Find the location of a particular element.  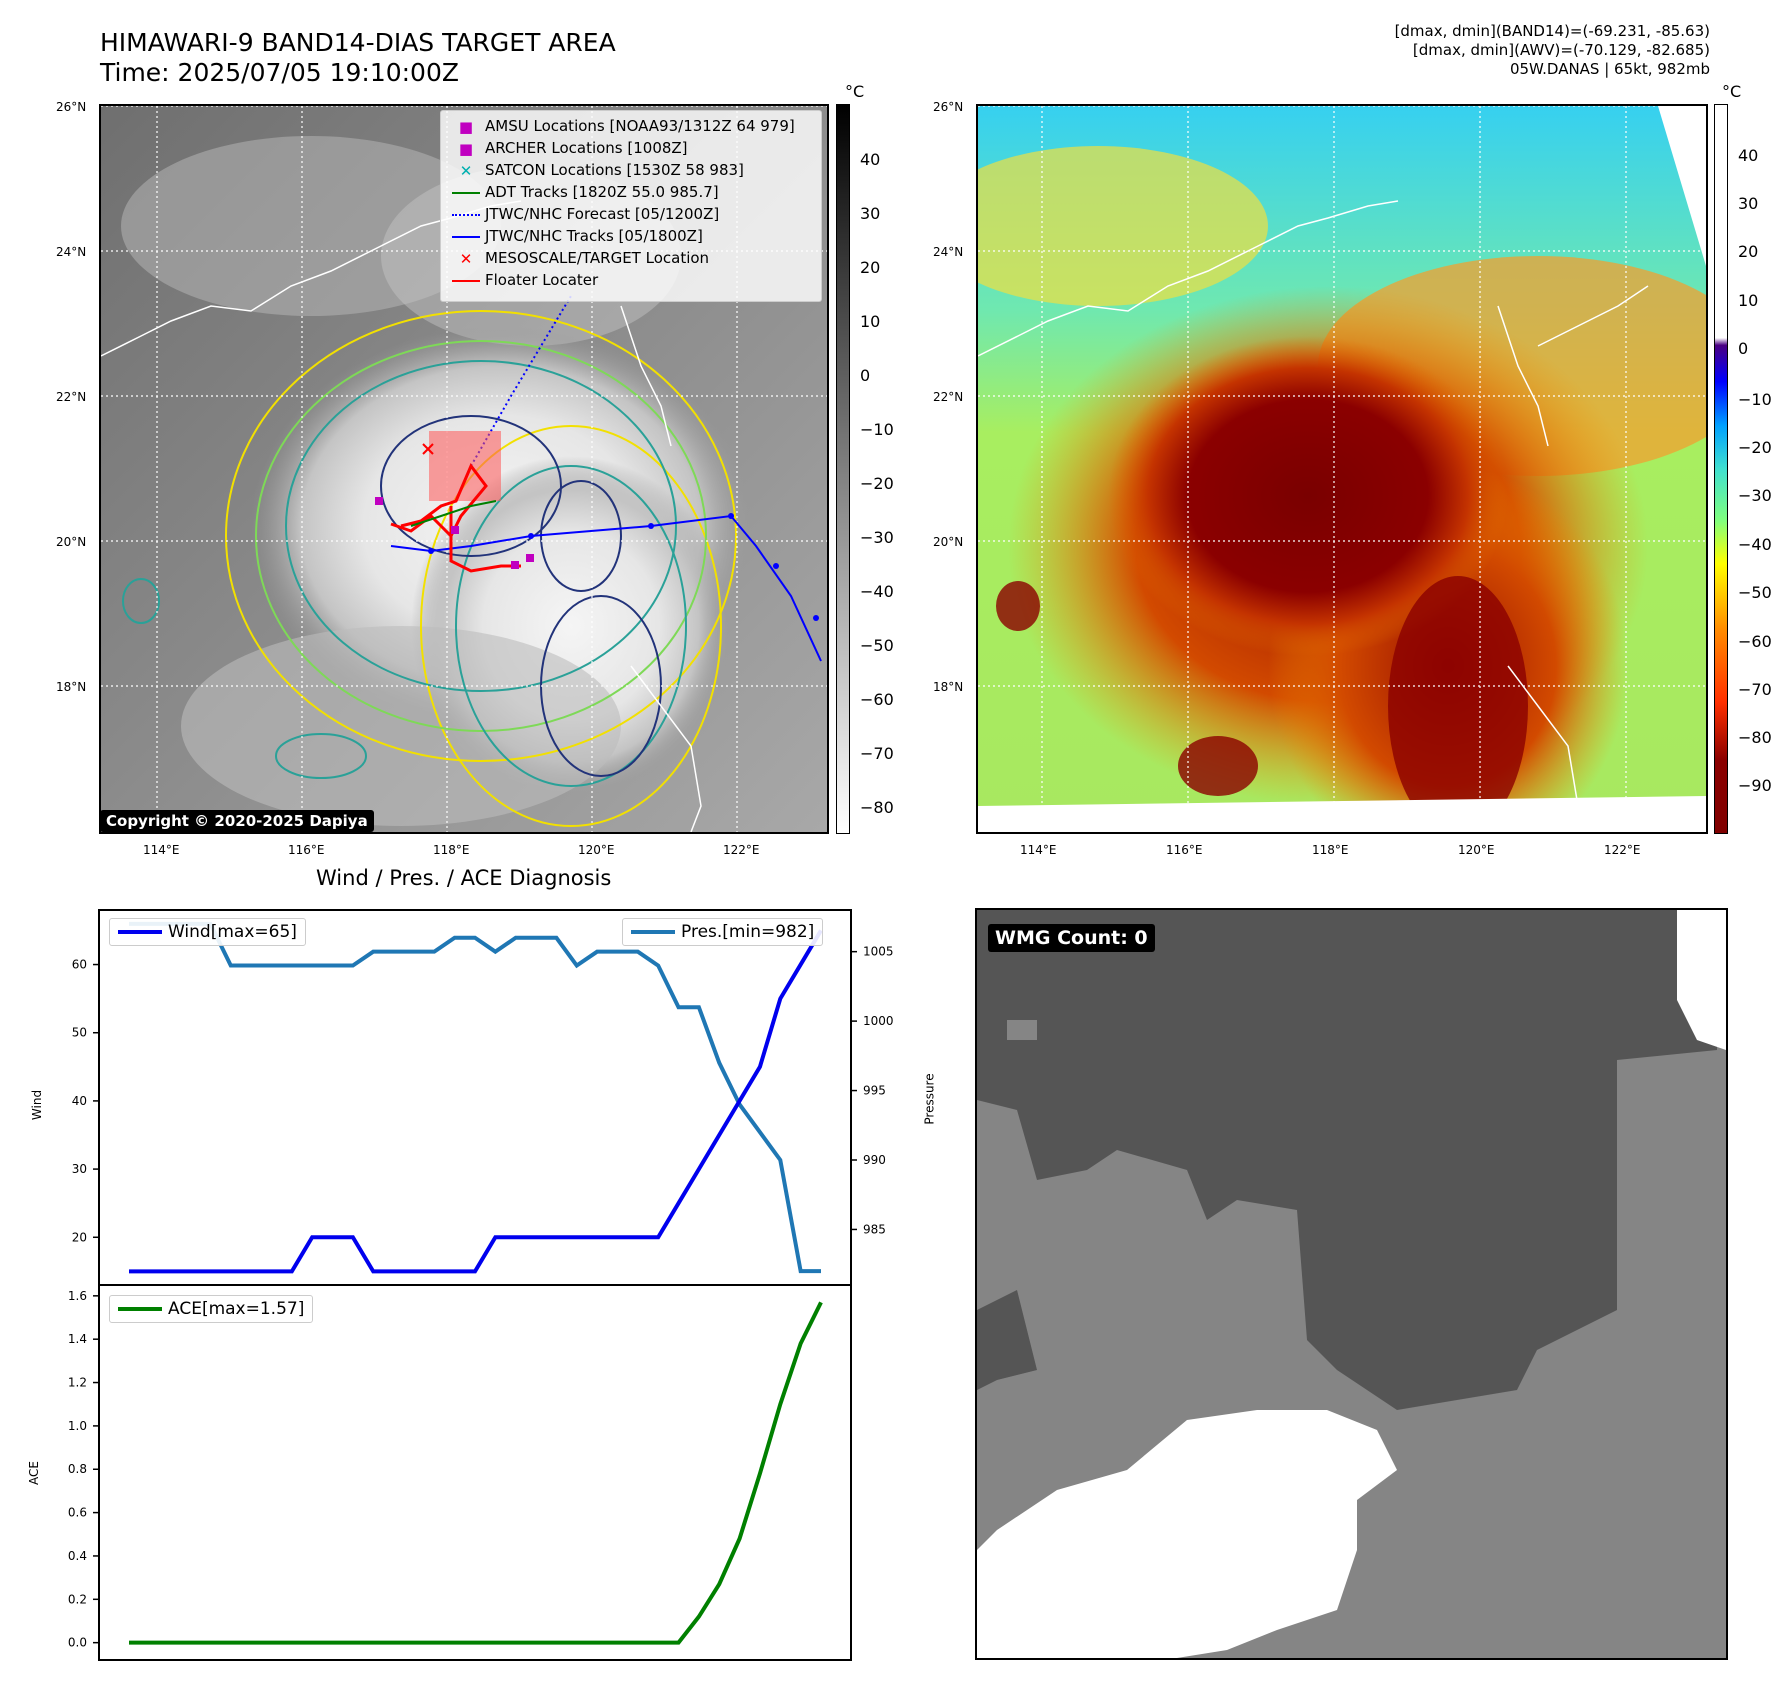

wind-pres-axes is located at coordinates (475, 1097).